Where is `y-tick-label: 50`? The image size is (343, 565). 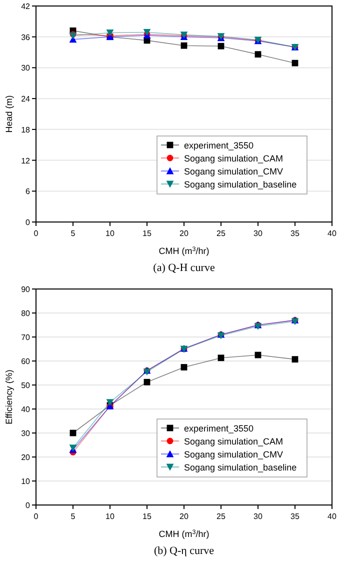
y-tick-label: 50 is located at coordinates (26, 385).